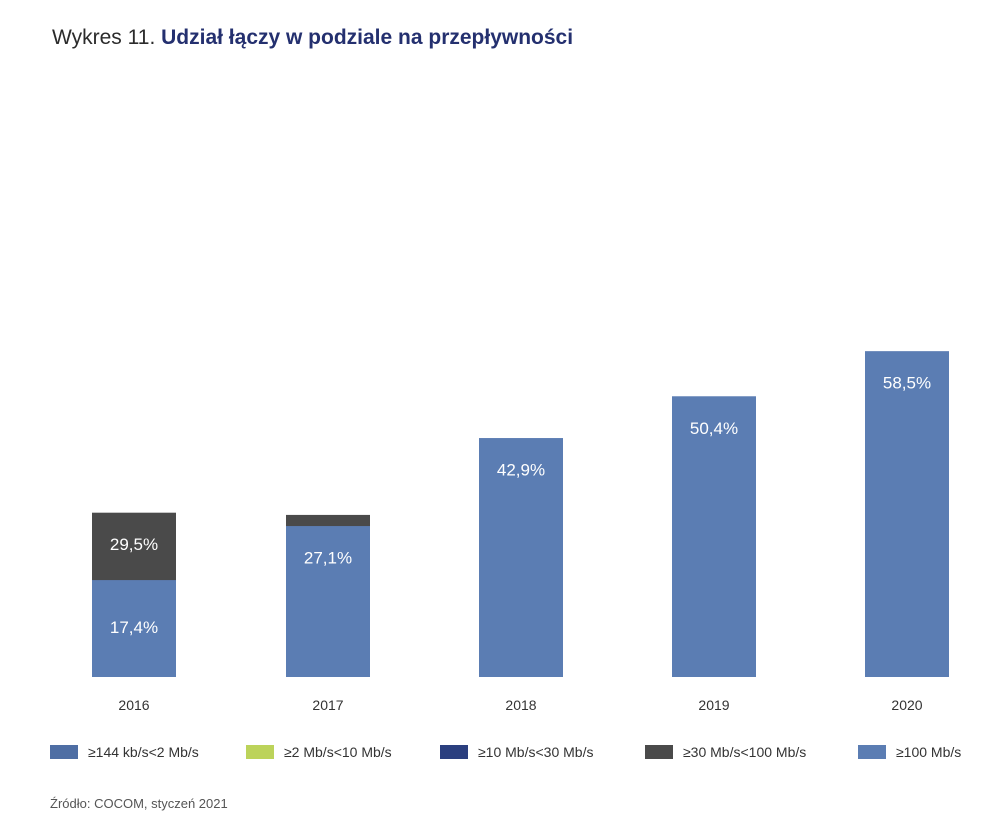 This screenshot has height=824, width=1000. Describe the element at coordinates (521, 470) in the screenshot. I see `data-label-2018-s4: 42,9%` at that location.